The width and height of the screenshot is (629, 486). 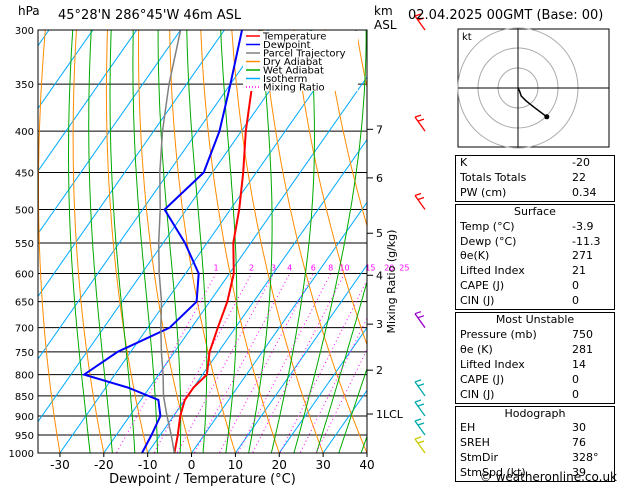 What do you see at coordinates (322, 465) in the screenshot?
I see `temp-tick-label: 30` at bounding box center [322, 465].